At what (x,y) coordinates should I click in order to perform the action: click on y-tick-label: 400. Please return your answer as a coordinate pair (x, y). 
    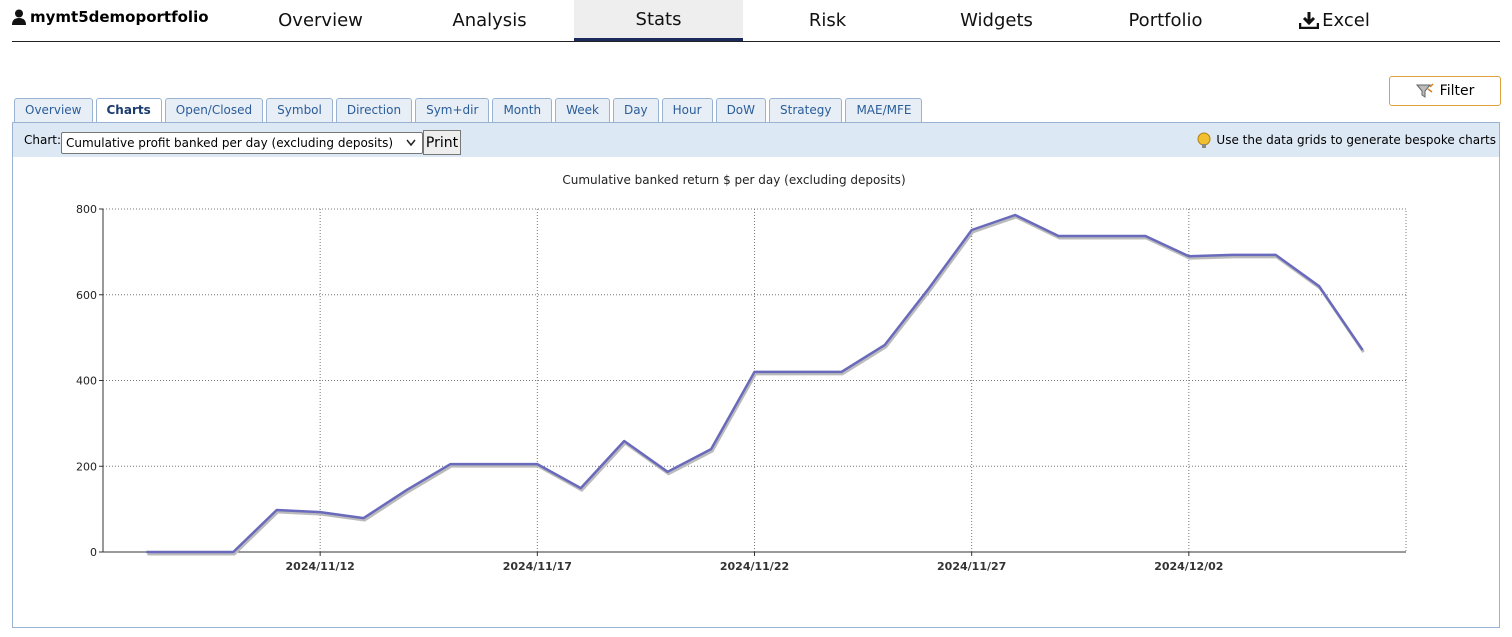
    Looking at the image, I should click on (86, 381).